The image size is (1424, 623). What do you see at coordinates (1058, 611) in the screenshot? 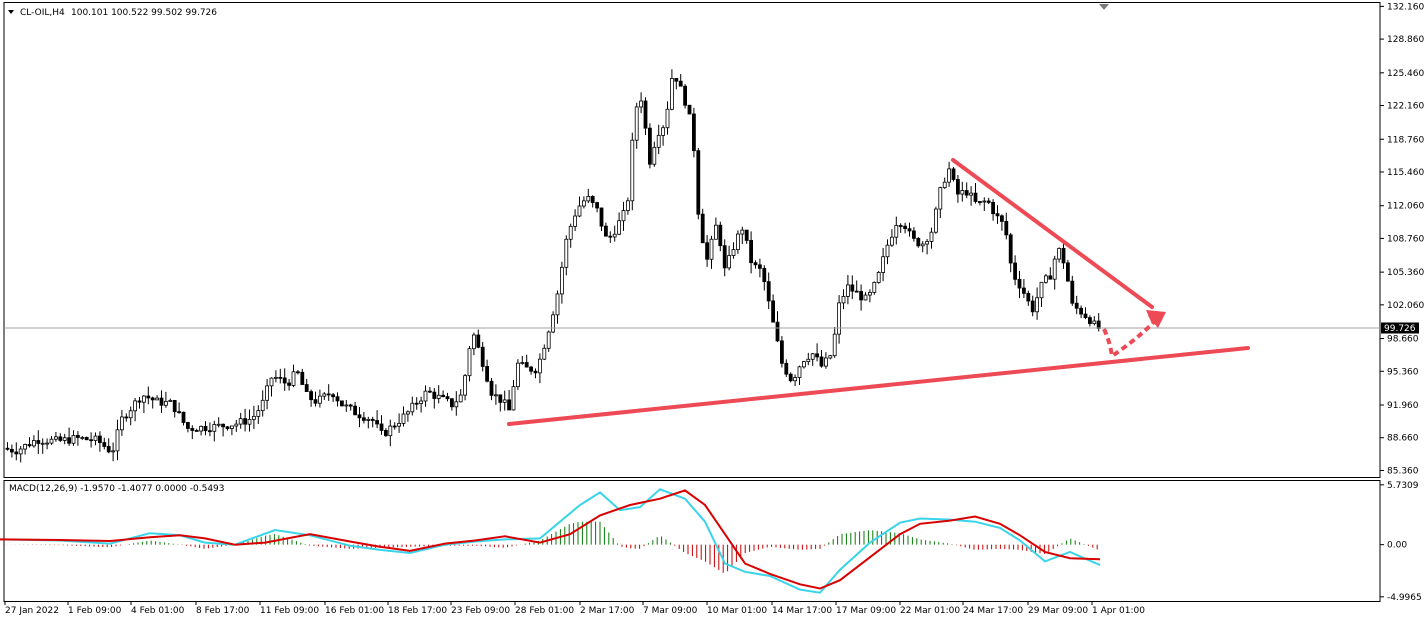
I see `time-tick-label: 29 Mar 09:00` at bounding box center [1058, 611].